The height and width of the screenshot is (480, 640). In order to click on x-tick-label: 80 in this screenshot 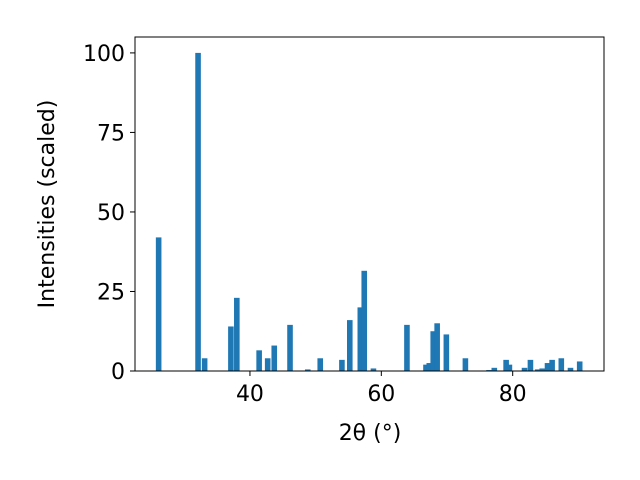, I will do `click(513, 394)`.